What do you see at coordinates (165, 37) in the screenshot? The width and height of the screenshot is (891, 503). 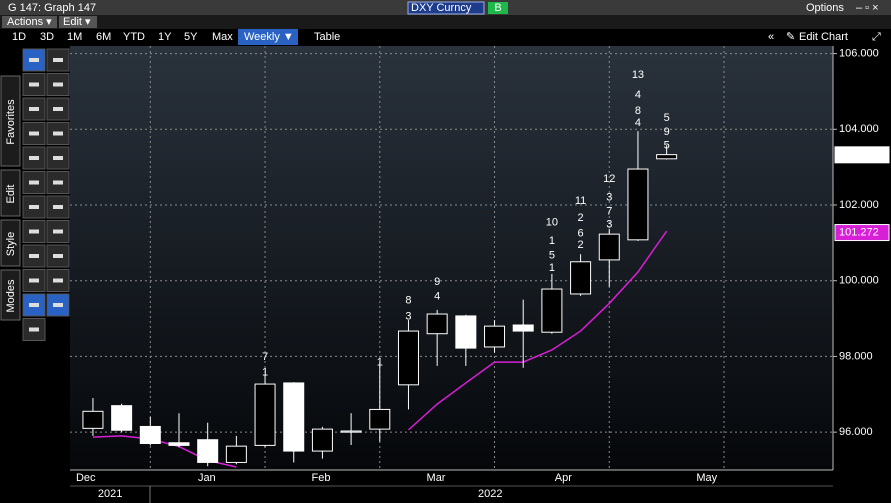 I see `range-button: 1Y` at bounding box center [165, 37].